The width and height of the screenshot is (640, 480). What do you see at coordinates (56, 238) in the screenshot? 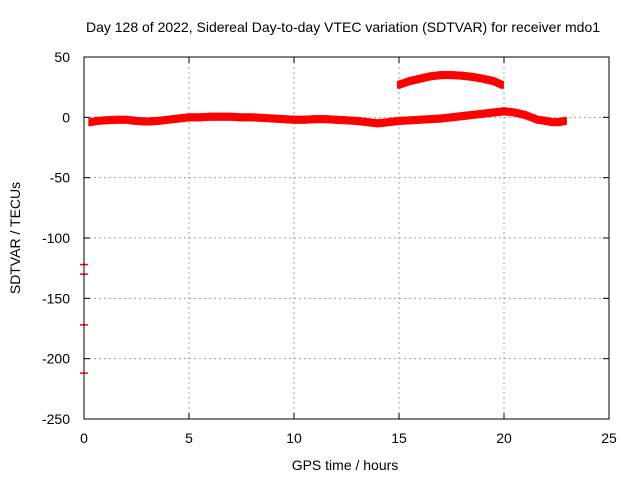
I see `y-tick-label: -100` at bounding box center [56, 238].